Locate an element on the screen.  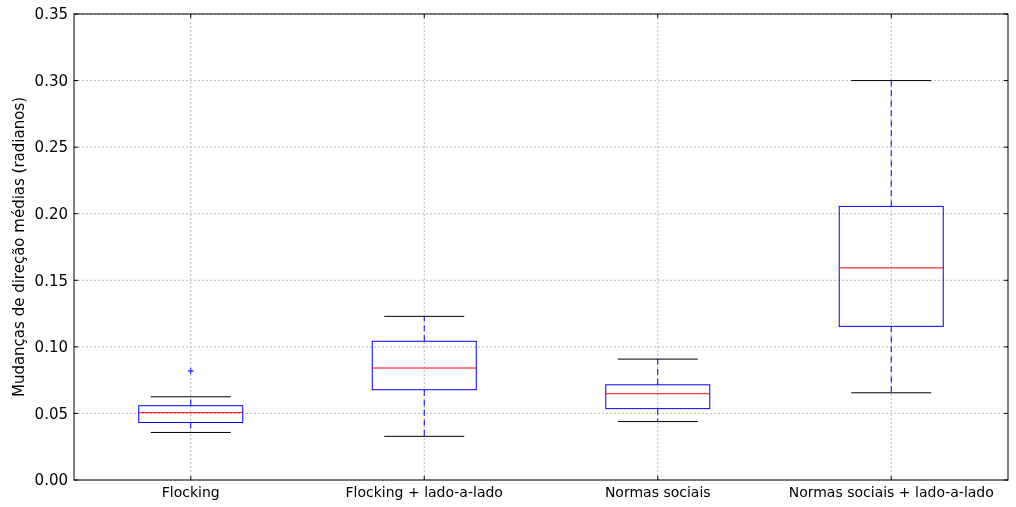
y-tick-label: 0.15 is located at coordinates (51, 280).